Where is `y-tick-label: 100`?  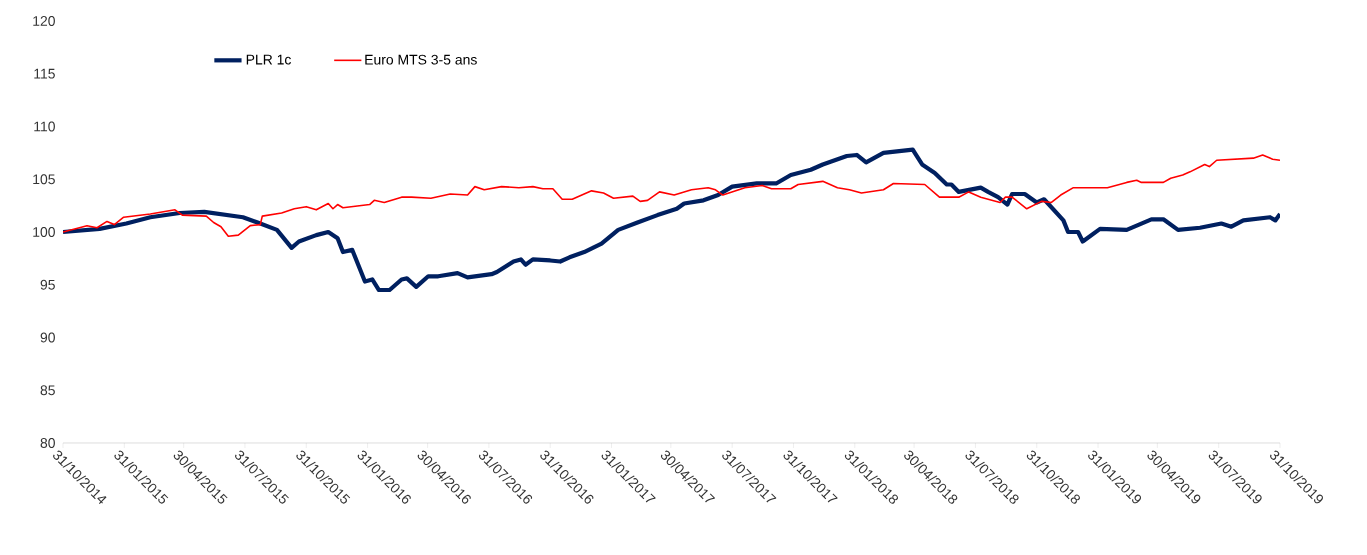
y-tick-label: 100 is located at coordinates (44, 232).